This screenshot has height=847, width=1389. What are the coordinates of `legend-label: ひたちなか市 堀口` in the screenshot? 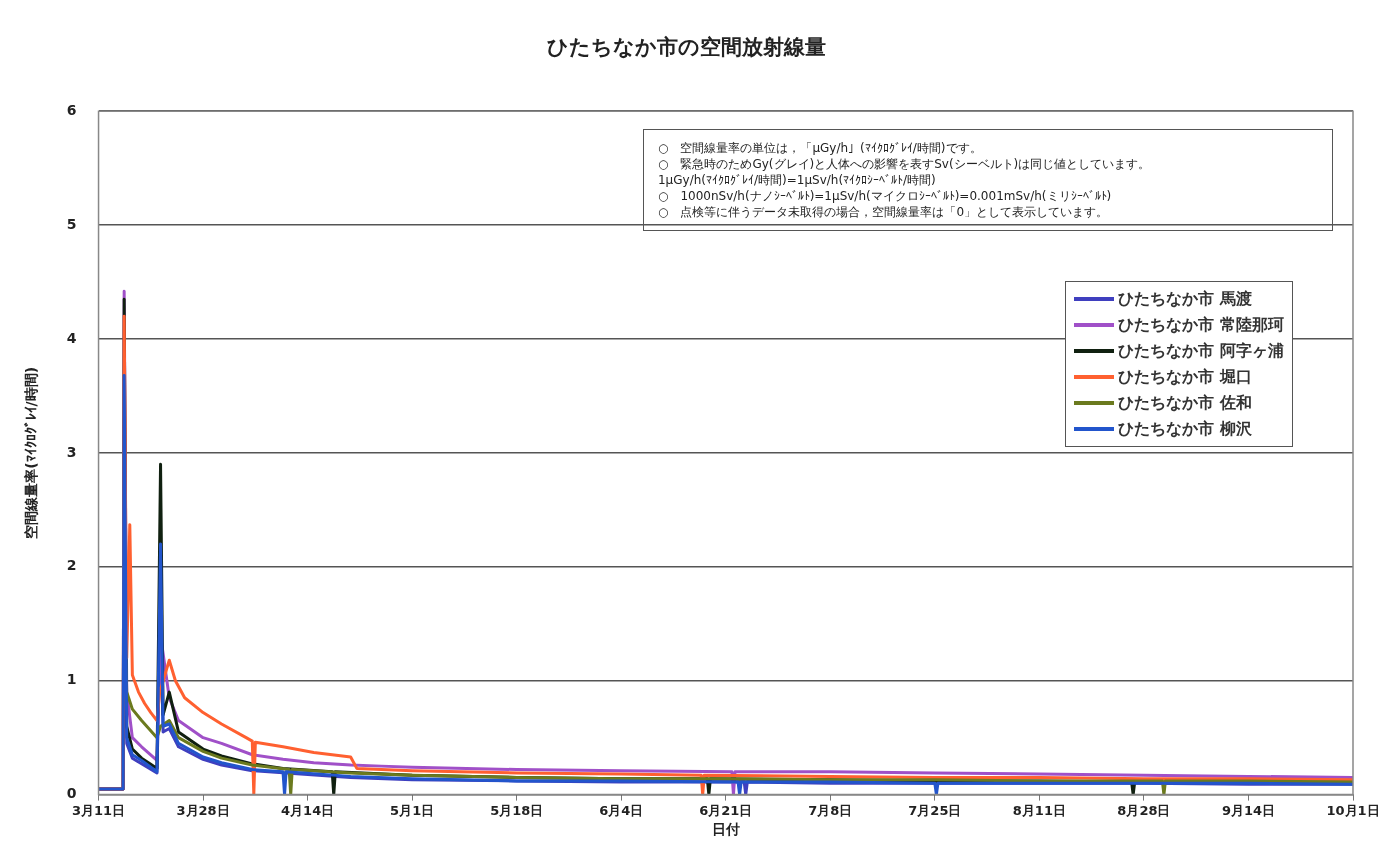 It's located at (1185, 377).